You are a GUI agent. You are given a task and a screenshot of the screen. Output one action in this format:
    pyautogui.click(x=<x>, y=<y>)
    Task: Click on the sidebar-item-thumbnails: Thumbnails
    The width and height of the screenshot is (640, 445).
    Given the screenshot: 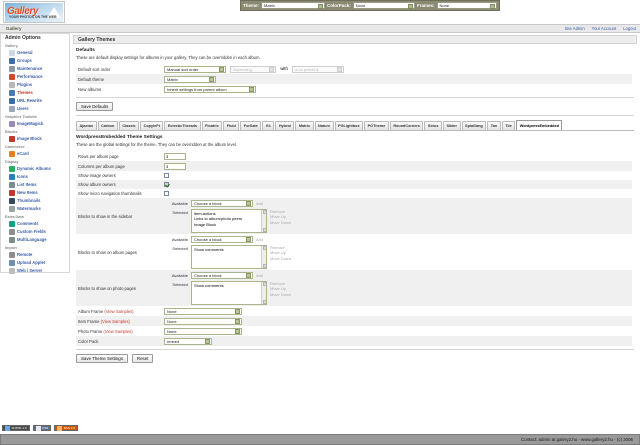 What is the action you would take?
    pyautogui.click(x=39, y=200)
    